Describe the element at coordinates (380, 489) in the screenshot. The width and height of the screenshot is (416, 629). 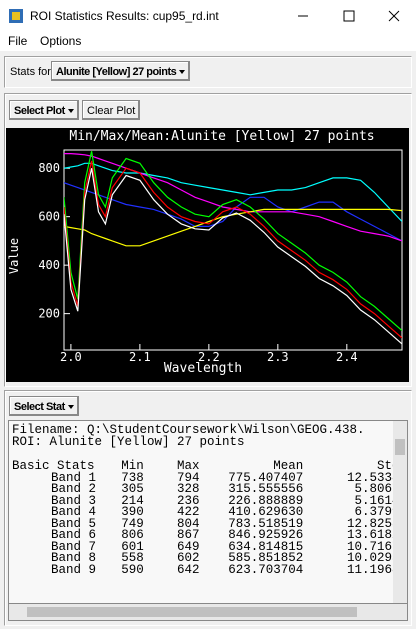
I see `table-cell: 5.80671` at that location.